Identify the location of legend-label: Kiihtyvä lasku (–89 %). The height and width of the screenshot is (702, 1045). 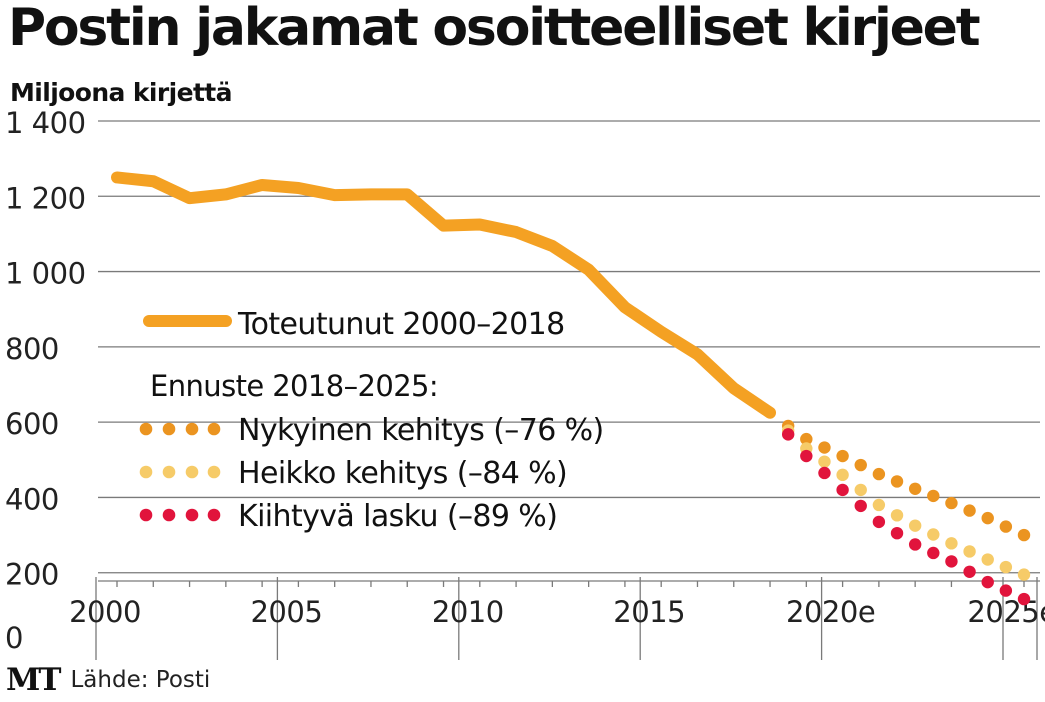
(397, 516).